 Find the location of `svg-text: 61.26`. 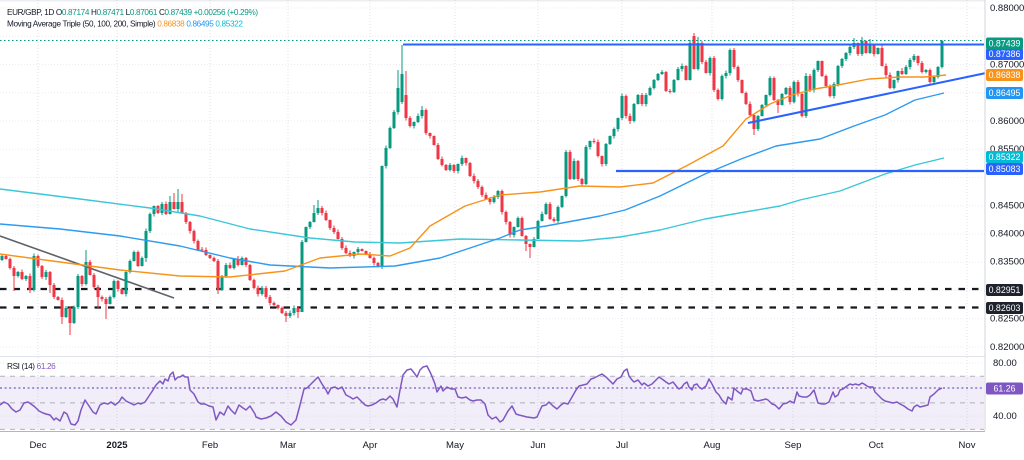

svg-text: 61.26 is located at coordinates (1004, 389).